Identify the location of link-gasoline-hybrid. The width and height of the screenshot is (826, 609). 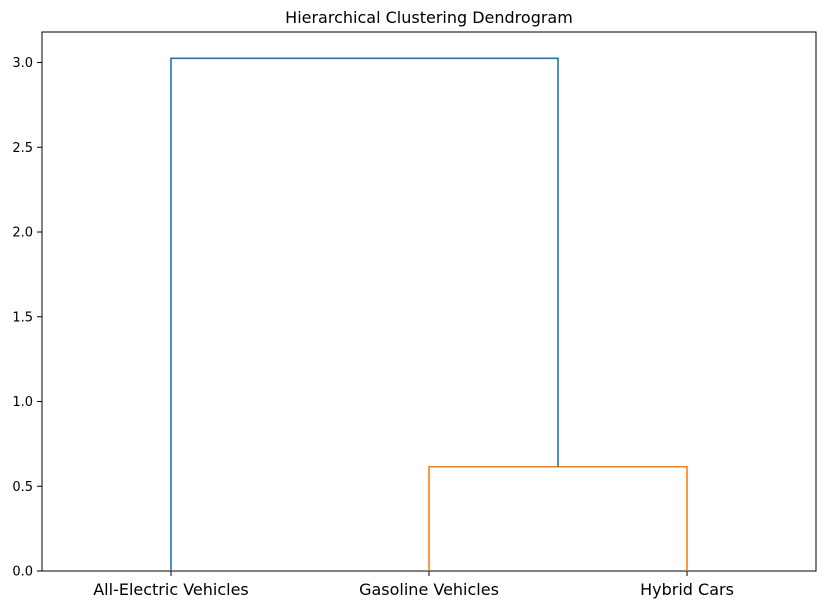
(558, 518).